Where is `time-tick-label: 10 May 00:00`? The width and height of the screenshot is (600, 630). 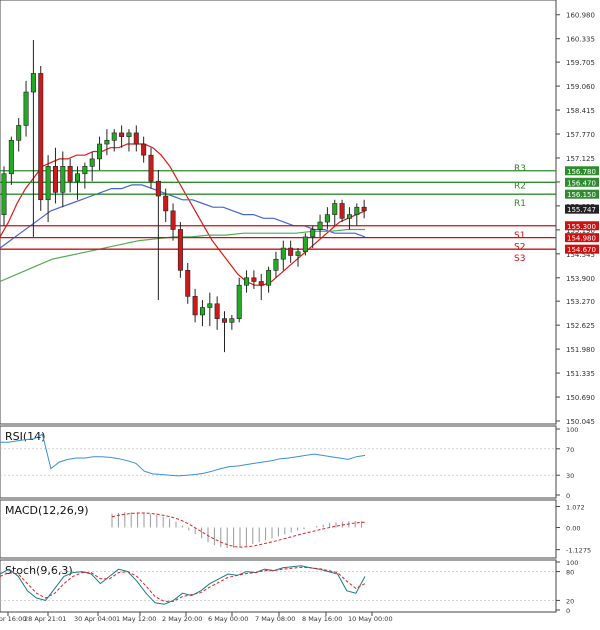 time-tick-label: 10 May 00:00 is located at coordinates (370, 619).